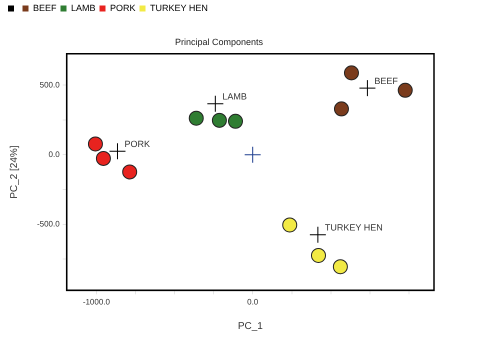  Describe the element at coordinates (353, 227) in the screenshot. I see `annotation: TURKEY HEN` at that location.